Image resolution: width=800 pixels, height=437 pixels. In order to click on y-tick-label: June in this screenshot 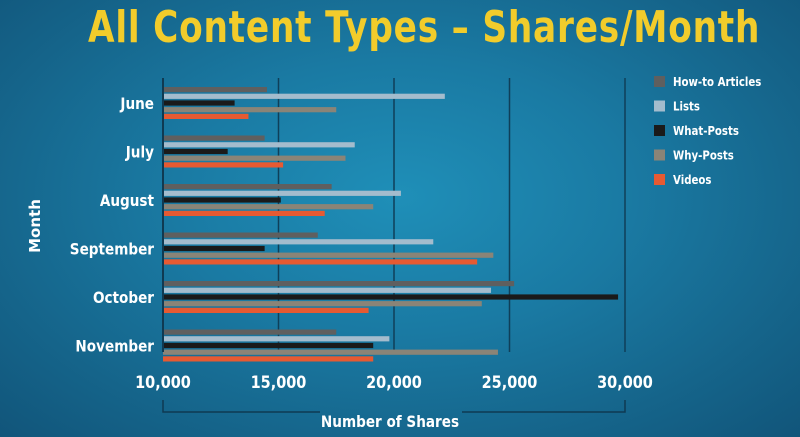, I will do `click(136, 104)`.